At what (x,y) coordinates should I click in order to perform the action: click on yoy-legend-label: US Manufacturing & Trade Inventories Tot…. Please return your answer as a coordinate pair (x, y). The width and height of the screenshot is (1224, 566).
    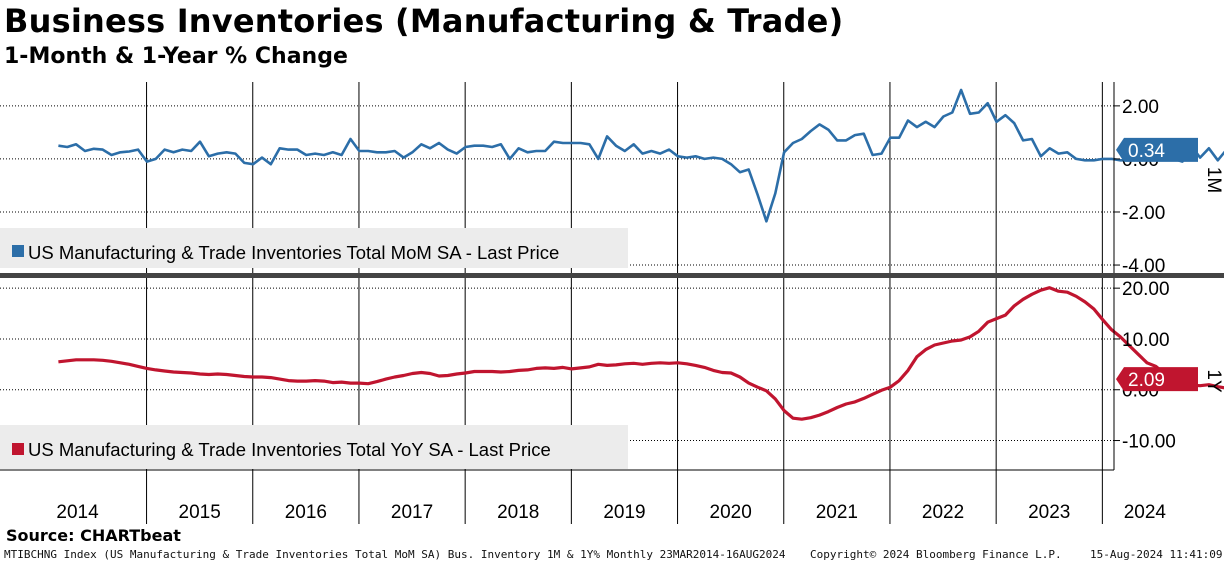
    Looking at the image, I should click on (289, 449).